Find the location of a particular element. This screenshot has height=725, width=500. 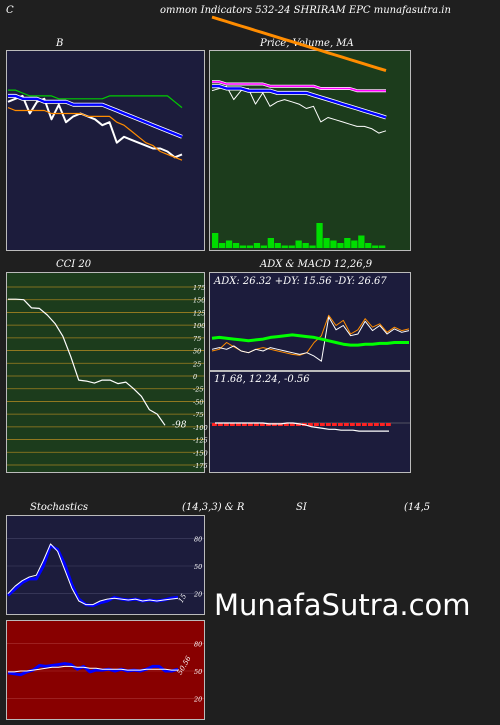

cci-tick-label: -150 is located at coordinates (200, 453).